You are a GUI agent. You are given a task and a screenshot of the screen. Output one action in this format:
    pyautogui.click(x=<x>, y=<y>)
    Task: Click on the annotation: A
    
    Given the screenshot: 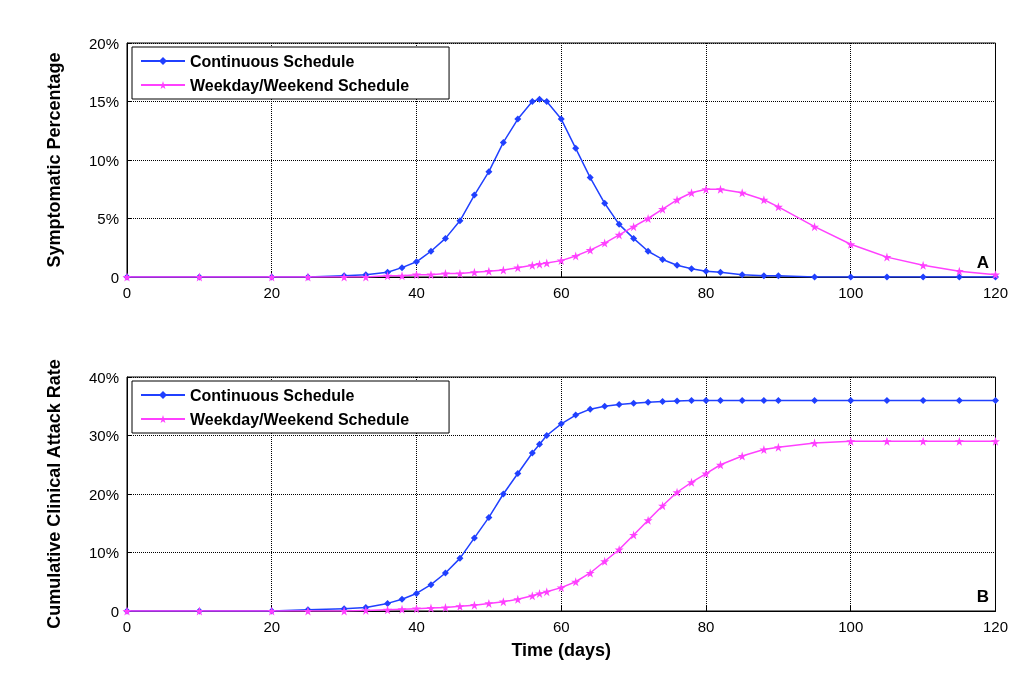 What is the action you would take?
    pyautogui.click(x=982, y=262)
    